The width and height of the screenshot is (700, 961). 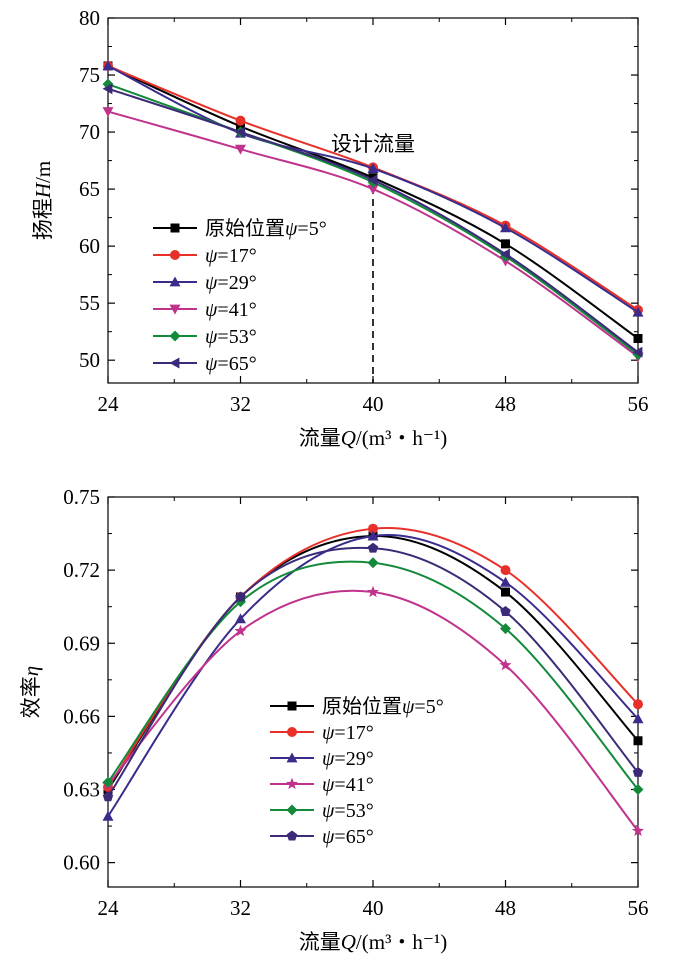 I want to click on y-tick-label: 55, so click(x=89, y=303).